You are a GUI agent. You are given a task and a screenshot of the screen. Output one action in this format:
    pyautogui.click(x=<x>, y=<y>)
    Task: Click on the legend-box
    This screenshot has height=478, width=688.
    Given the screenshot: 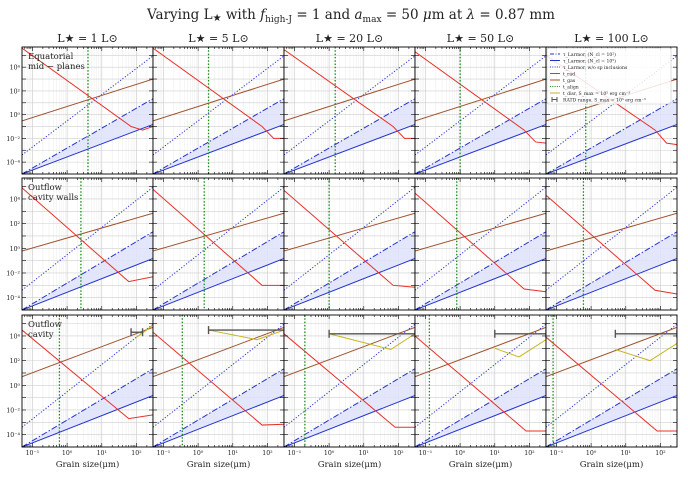 What is the action you would take?
    pyautogui.click(x=609, y=76)
    